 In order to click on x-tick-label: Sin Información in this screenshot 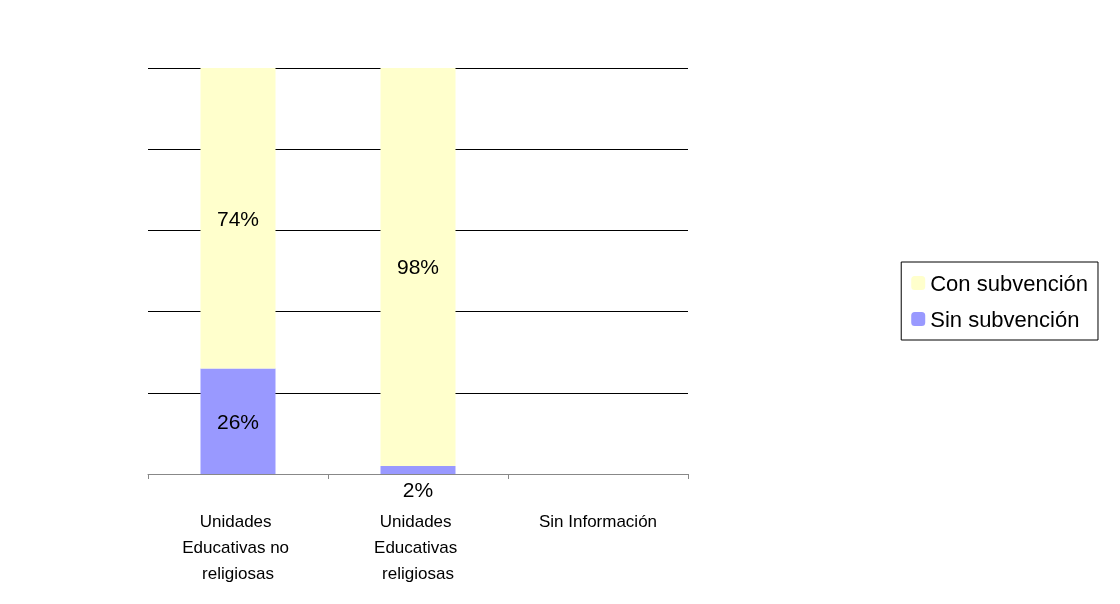, I will do `click(598, 521)`.